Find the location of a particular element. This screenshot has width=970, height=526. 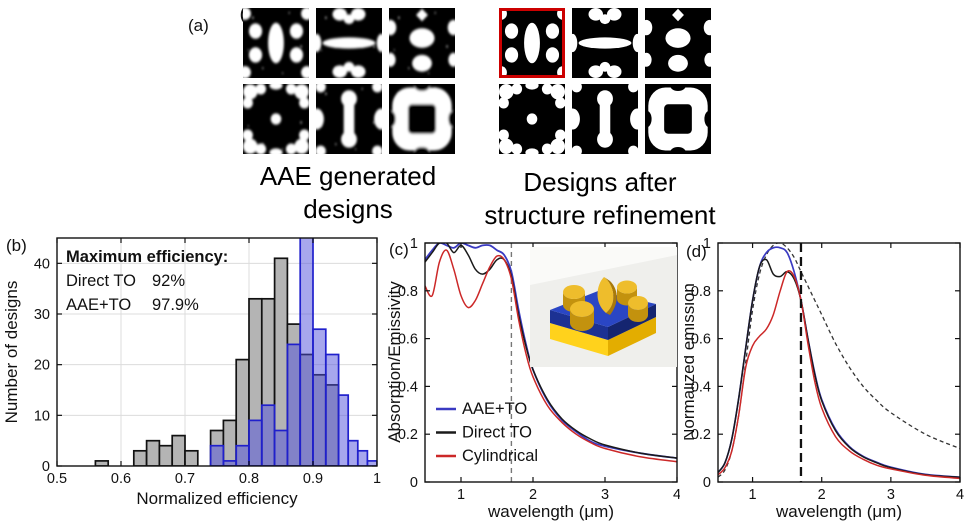

svg-text: AAE+TO is located at coordinates (494, 409).